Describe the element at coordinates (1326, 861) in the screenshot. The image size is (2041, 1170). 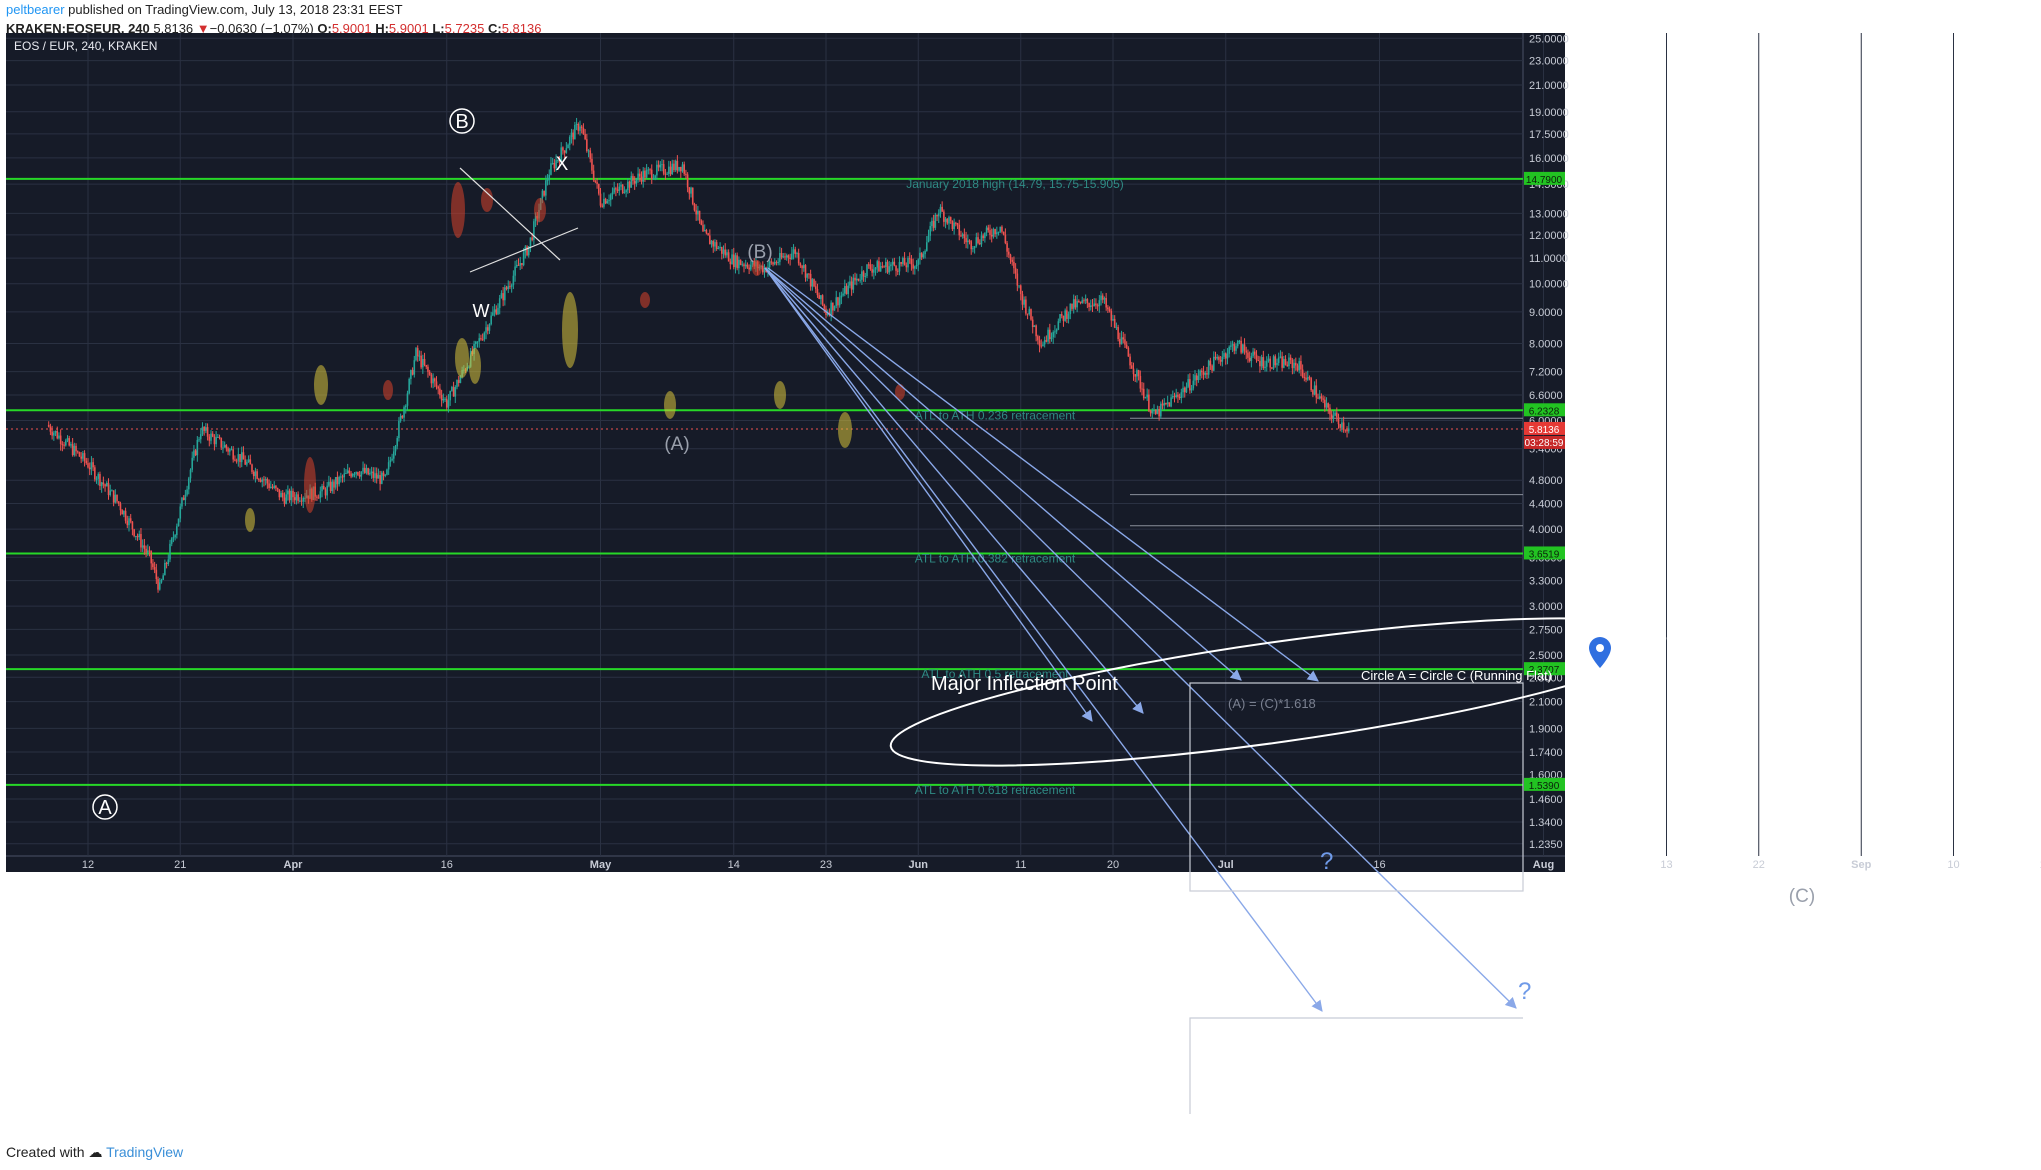
I see `annotation-label: ?` at that location.